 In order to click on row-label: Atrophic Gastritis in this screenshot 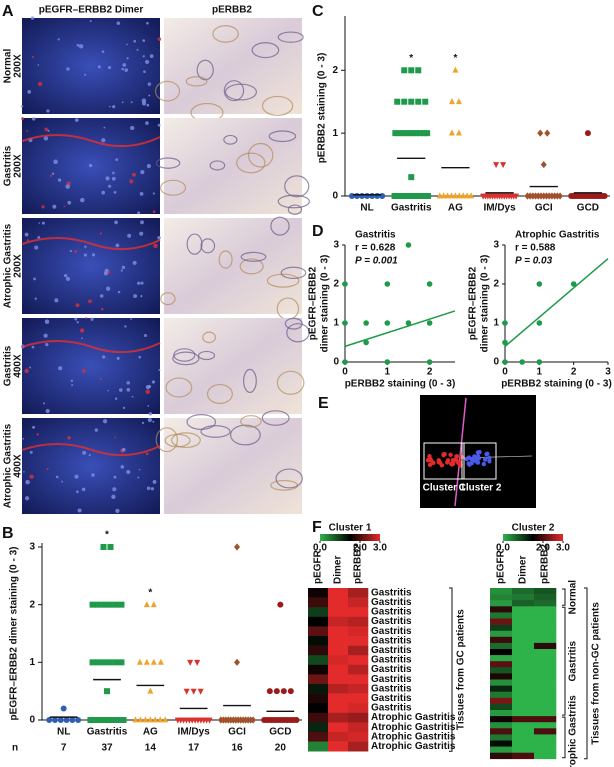, I will do `click(413, 717)`.